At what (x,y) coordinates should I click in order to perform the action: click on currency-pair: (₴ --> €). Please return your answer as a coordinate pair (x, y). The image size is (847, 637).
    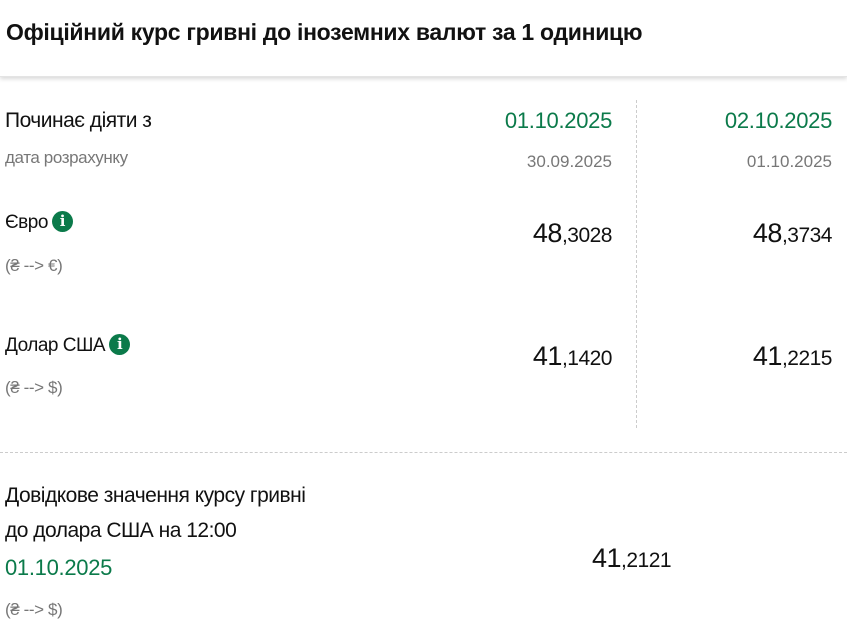
    Looking at the image, I should click on (34, 265).